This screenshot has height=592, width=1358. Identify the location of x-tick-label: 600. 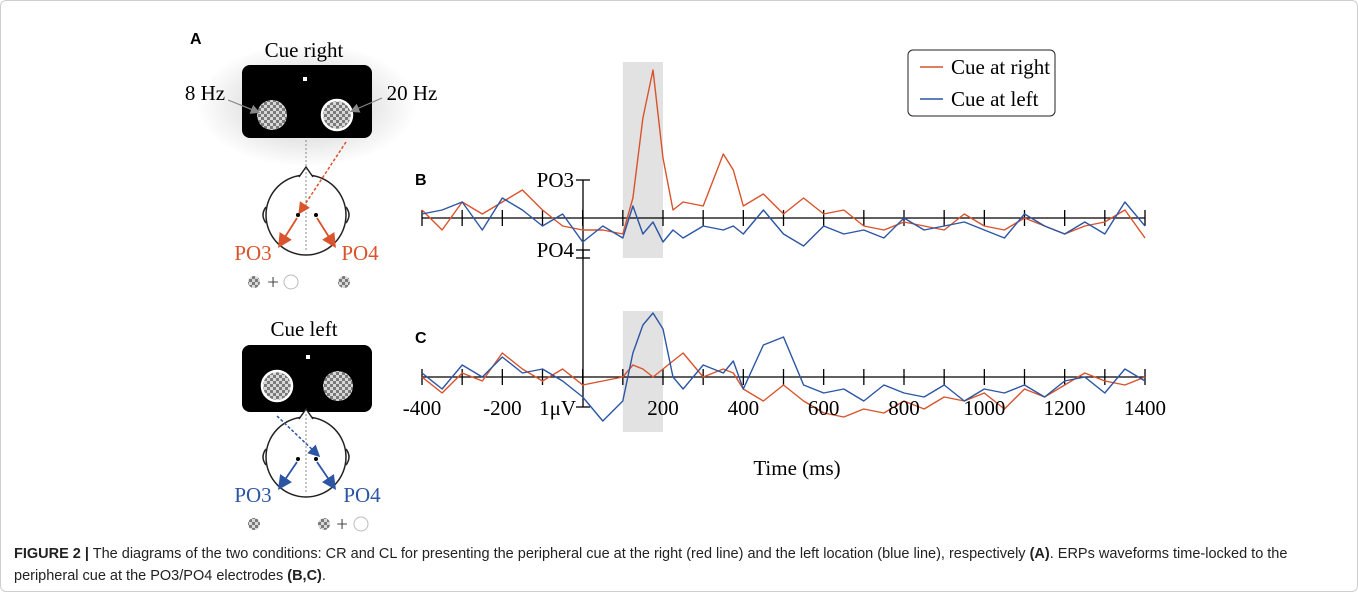
(824, 408).